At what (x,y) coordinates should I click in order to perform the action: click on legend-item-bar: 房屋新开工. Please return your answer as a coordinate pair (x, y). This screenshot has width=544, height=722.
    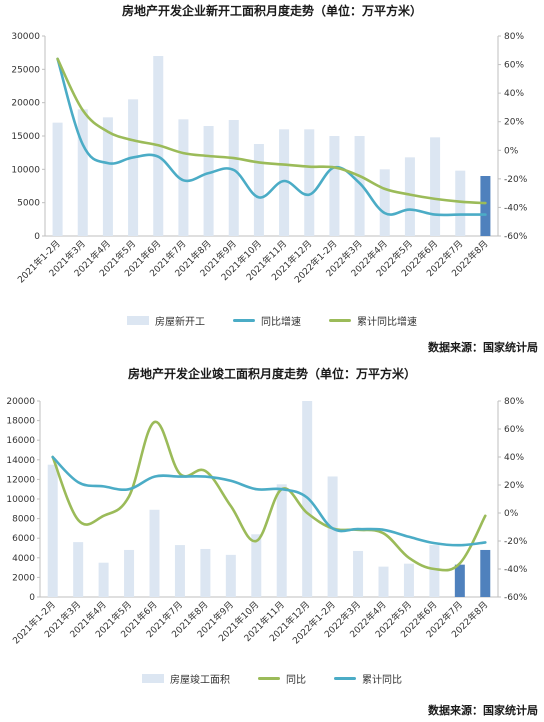
    Looking at the image, I should click on (166, 320).